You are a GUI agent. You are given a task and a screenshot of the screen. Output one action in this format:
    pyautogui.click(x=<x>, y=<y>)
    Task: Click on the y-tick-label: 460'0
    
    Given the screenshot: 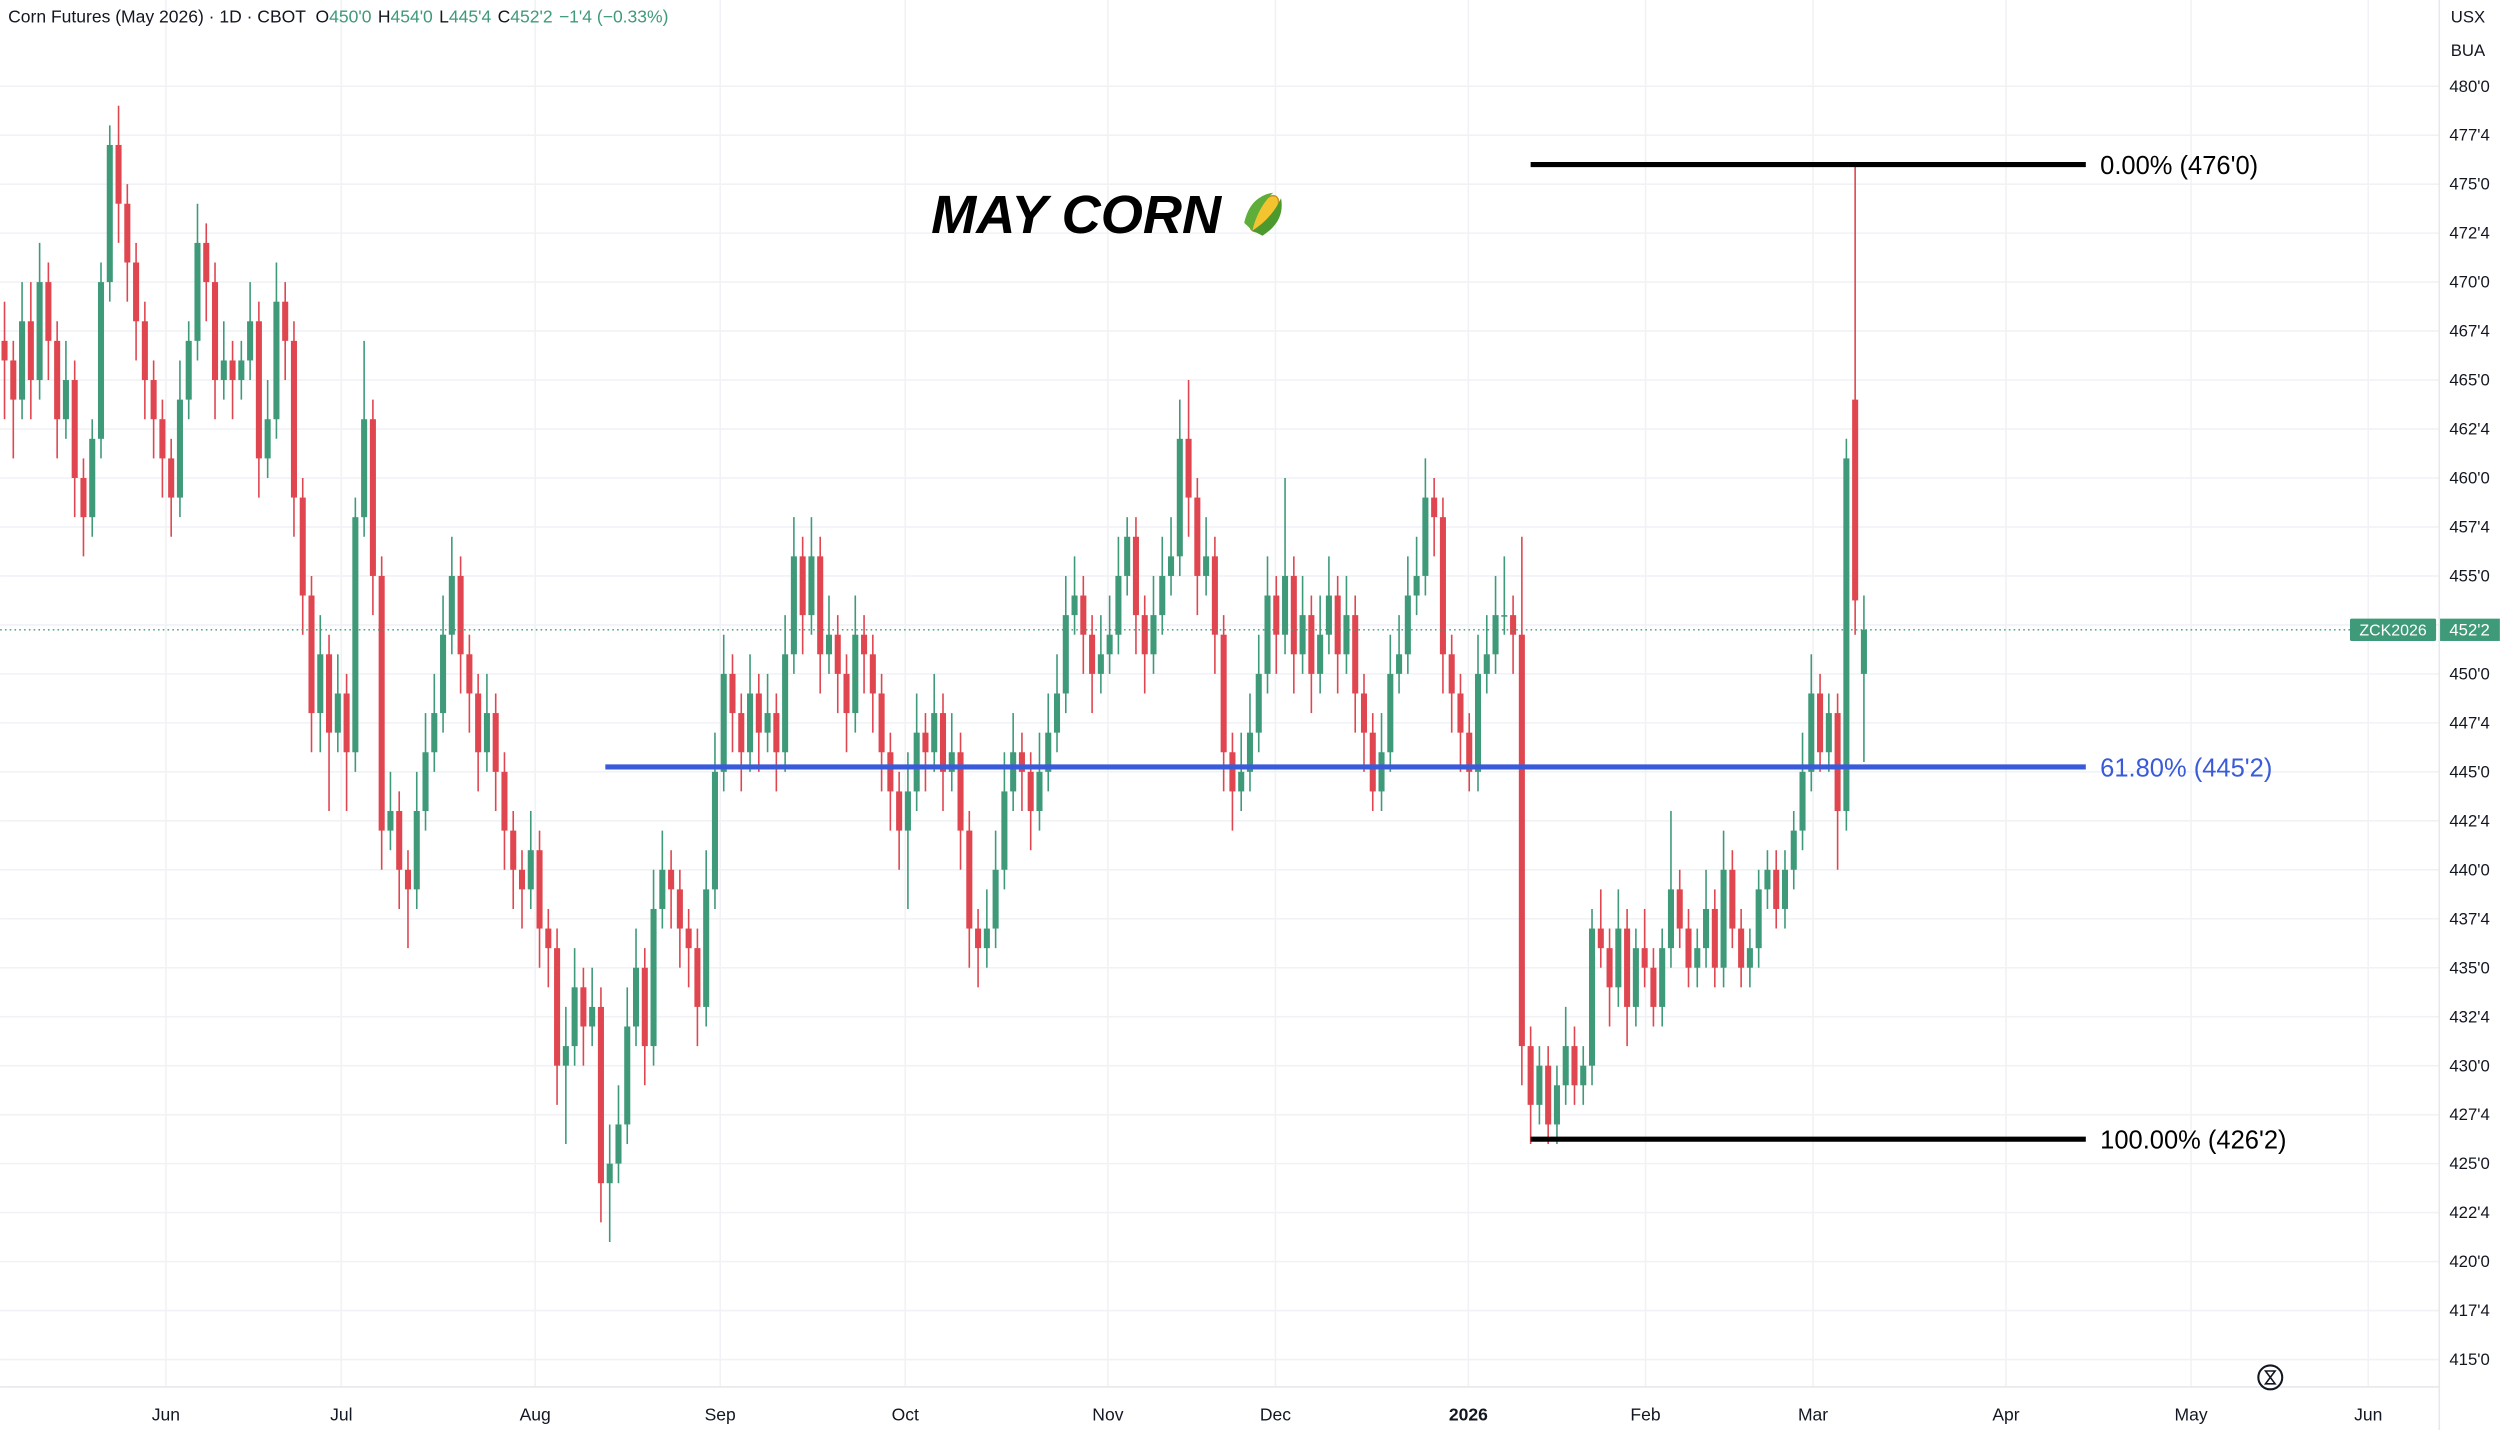 What is the action you would take?
    pyautogui.click(x=2469, y=478)
    